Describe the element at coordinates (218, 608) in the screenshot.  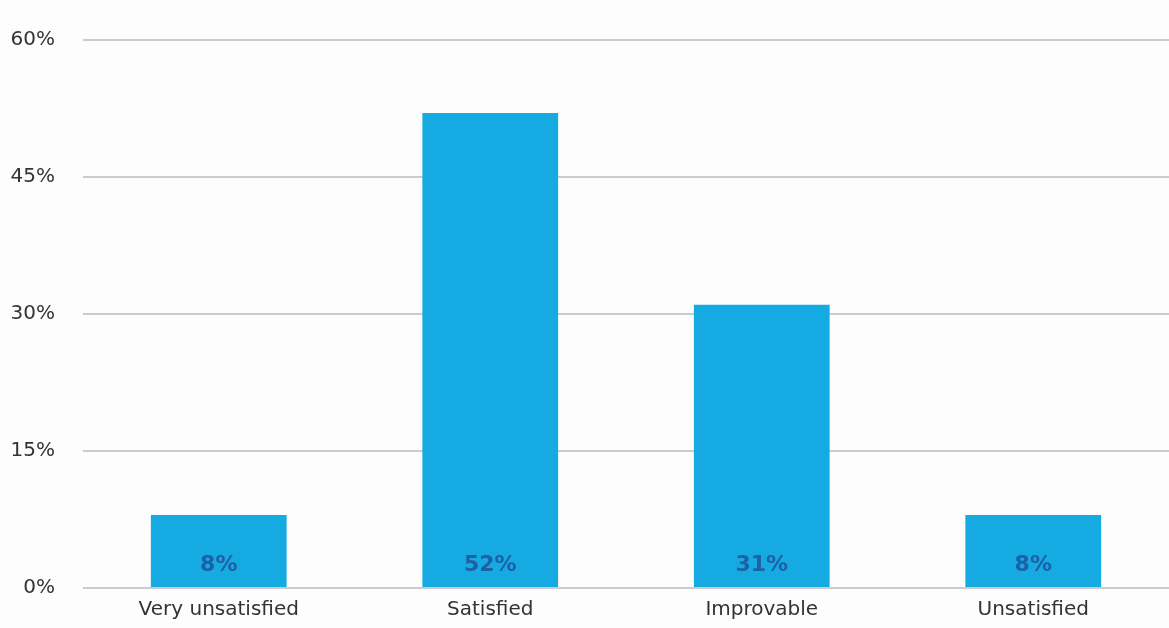
I see `x-tick-label: Very unsatisfied` at that location.